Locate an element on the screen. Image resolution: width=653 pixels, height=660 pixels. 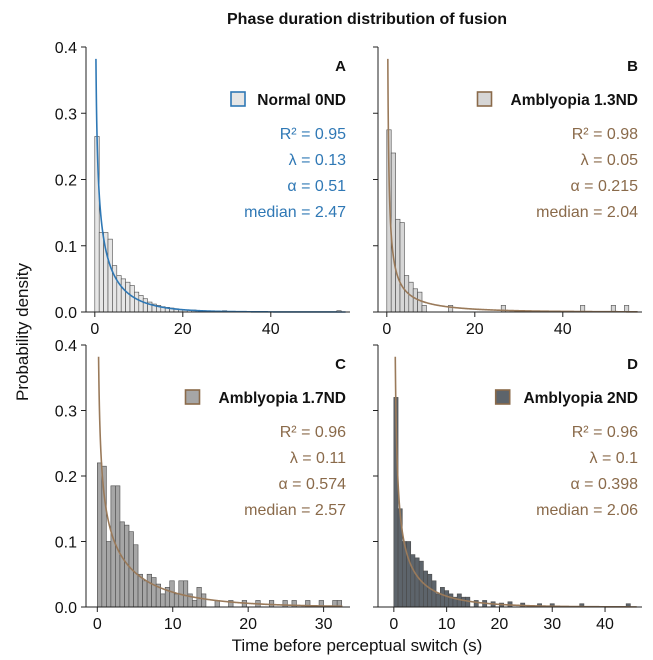
fit-stat: α = 0.574 is located at coordinates (312, 484).